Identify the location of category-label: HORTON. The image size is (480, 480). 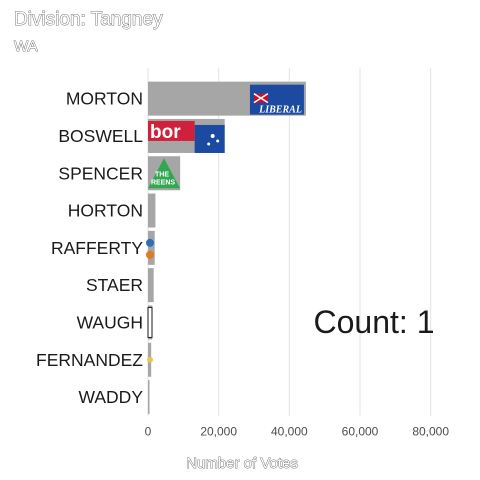
(105, 211).